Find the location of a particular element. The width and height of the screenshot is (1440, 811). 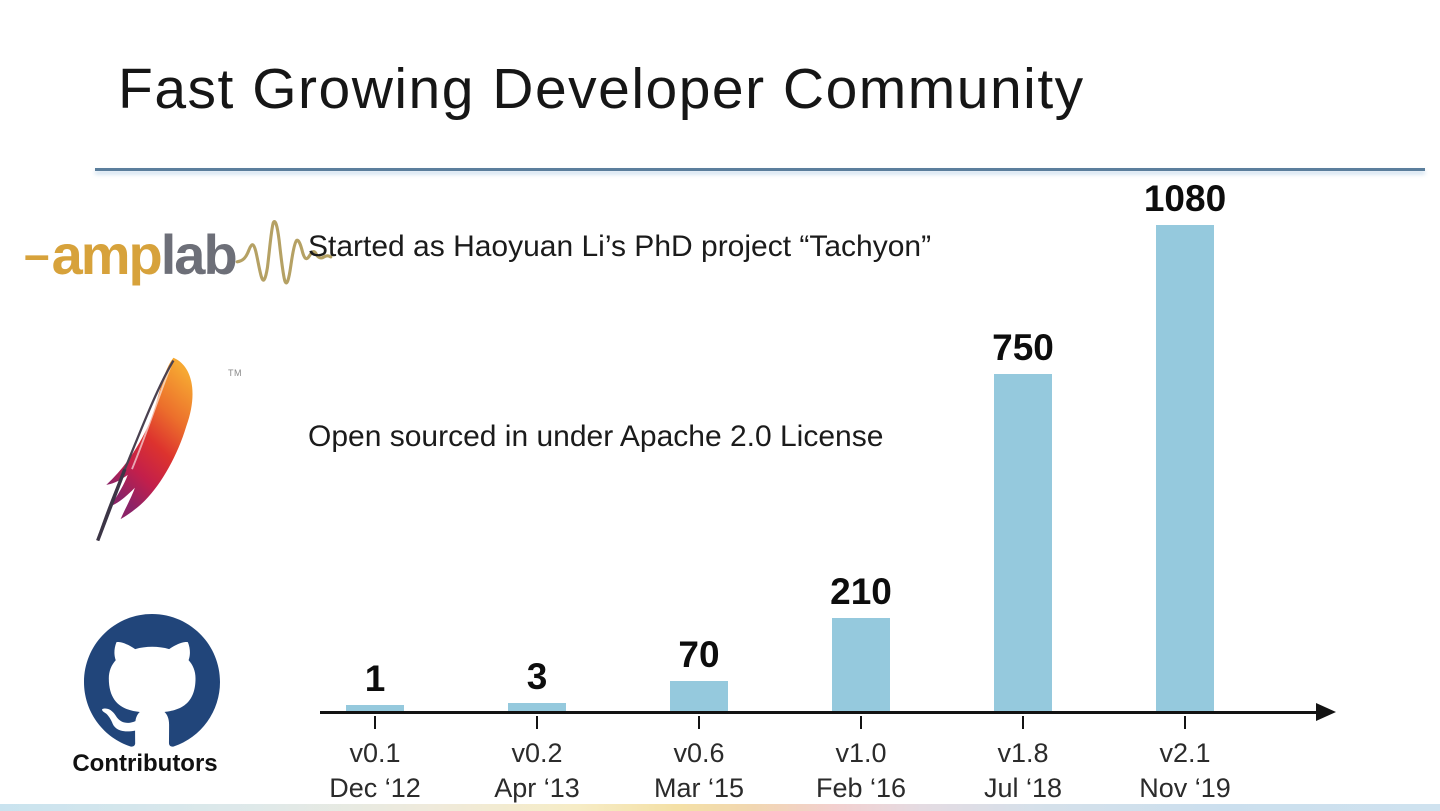

github-octocat-icon is located at coordinates (152, 684).